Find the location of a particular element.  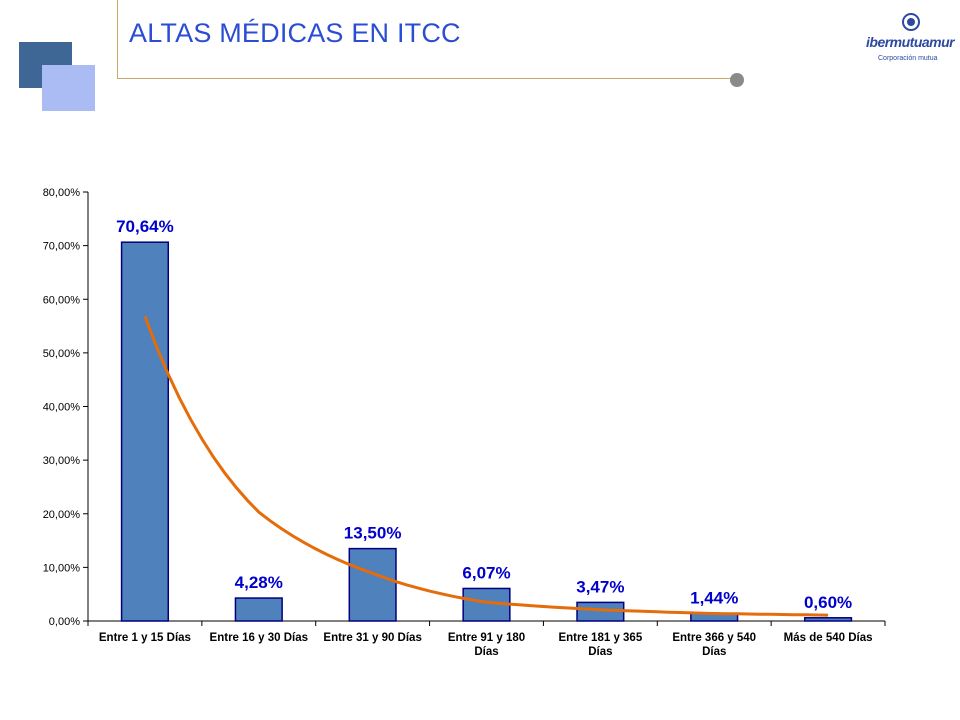

x-tick-label: Entre 366 y 540 Días is located at coordinates (714, 645).